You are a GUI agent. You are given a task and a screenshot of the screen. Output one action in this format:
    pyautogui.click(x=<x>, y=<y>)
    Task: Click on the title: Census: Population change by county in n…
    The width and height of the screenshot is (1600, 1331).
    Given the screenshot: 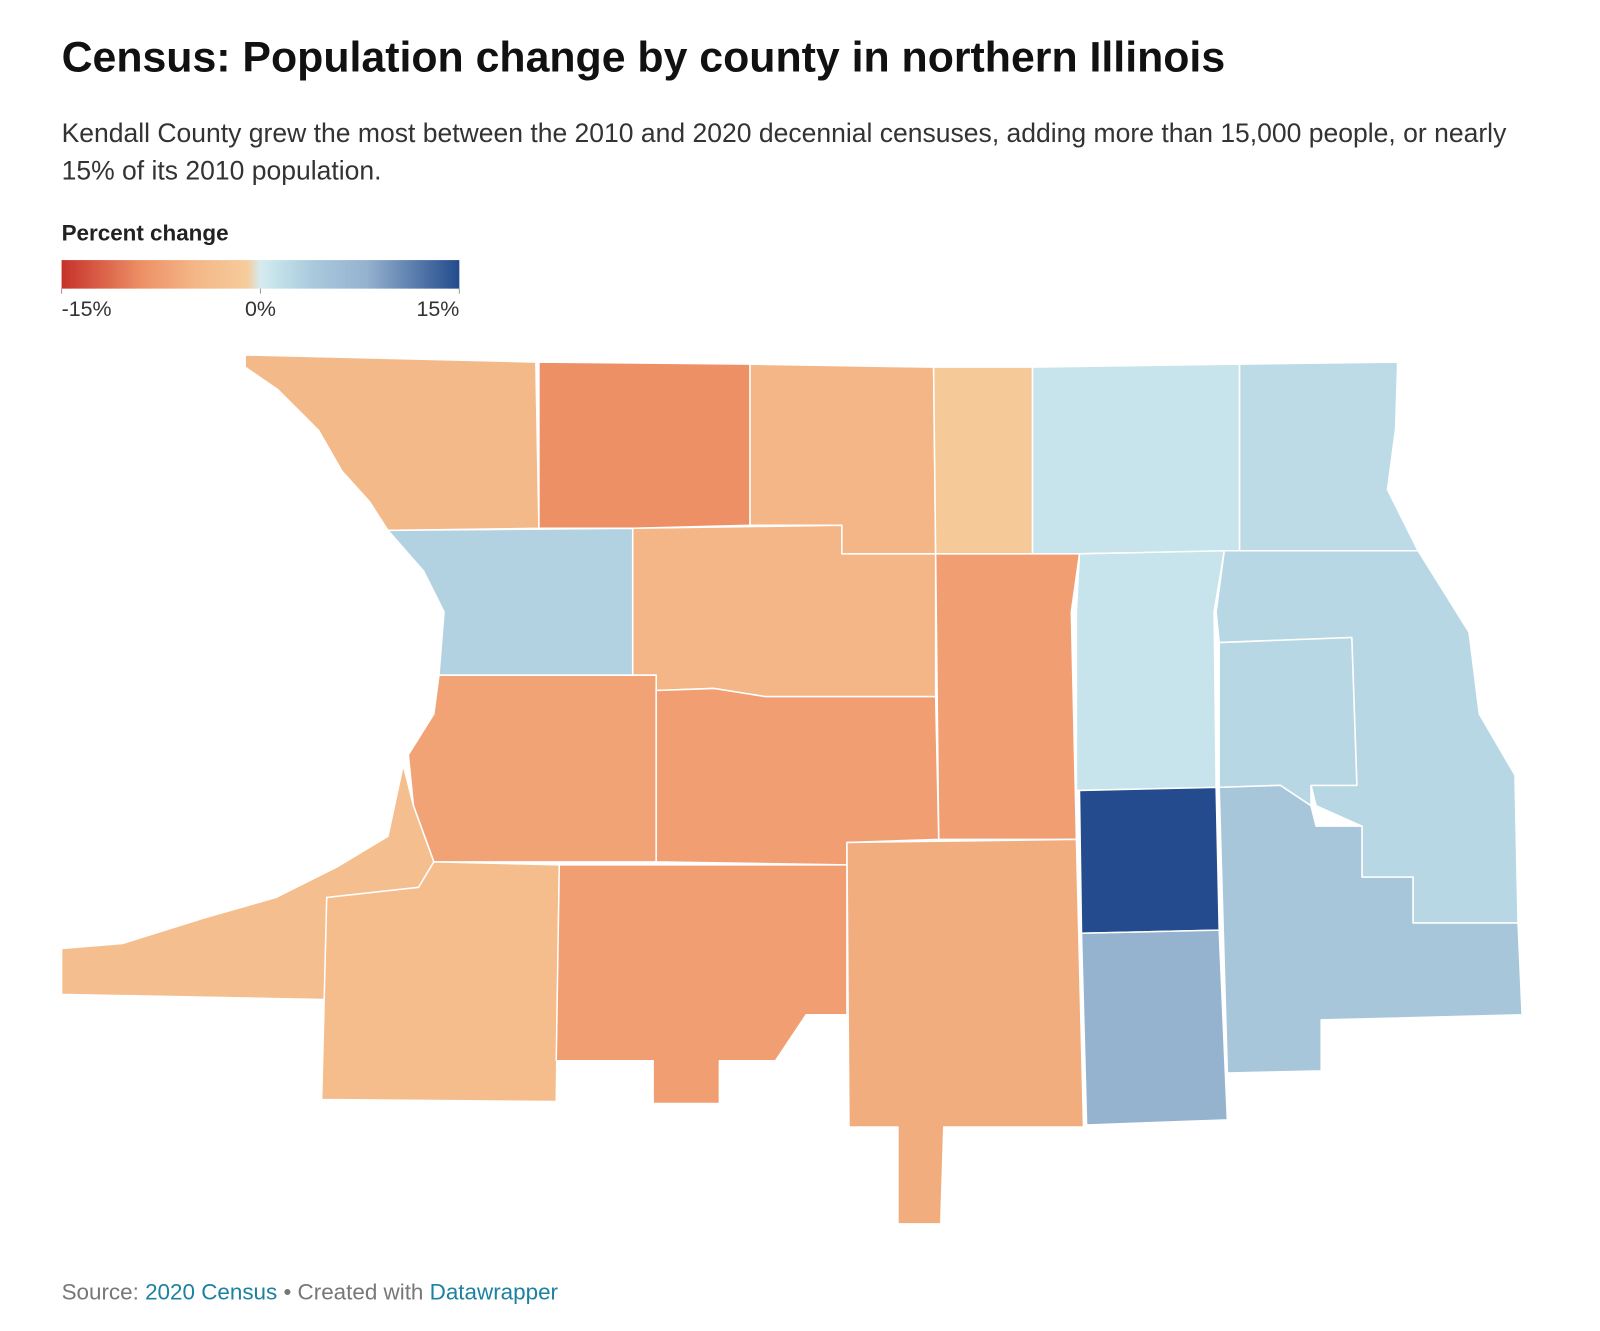 What is the action you would take?
    pyautogui.click(x=644, y=57)
    